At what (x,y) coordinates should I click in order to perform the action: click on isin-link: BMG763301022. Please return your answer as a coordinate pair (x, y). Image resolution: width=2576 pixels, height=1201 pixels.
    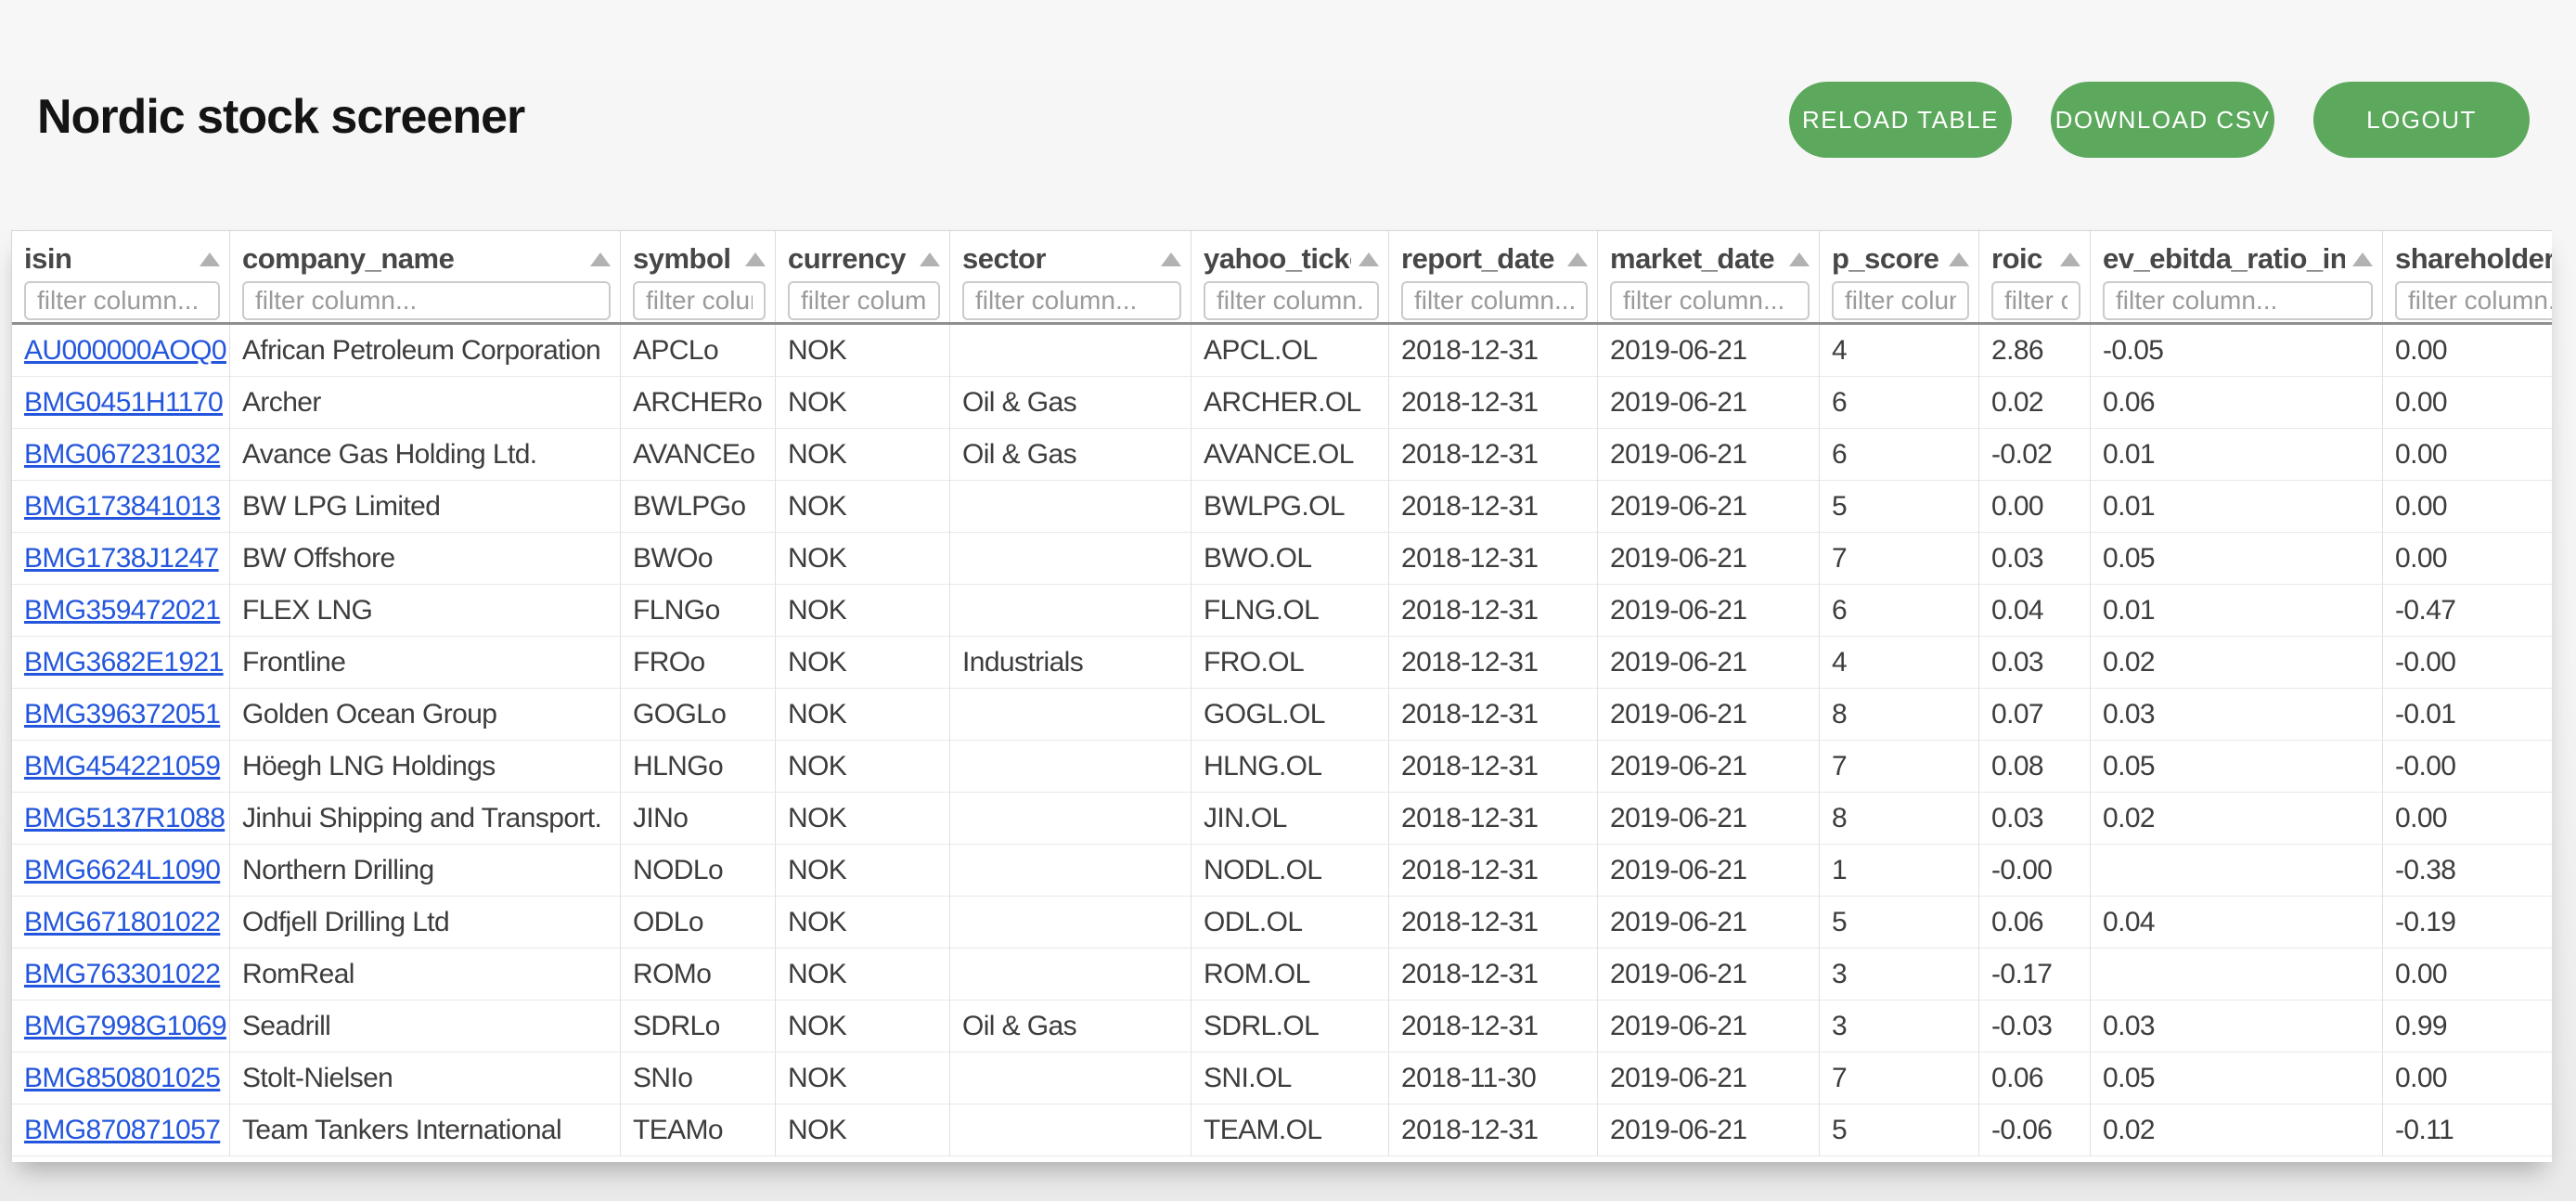
    Looking at the image, I should click on (122, 973).